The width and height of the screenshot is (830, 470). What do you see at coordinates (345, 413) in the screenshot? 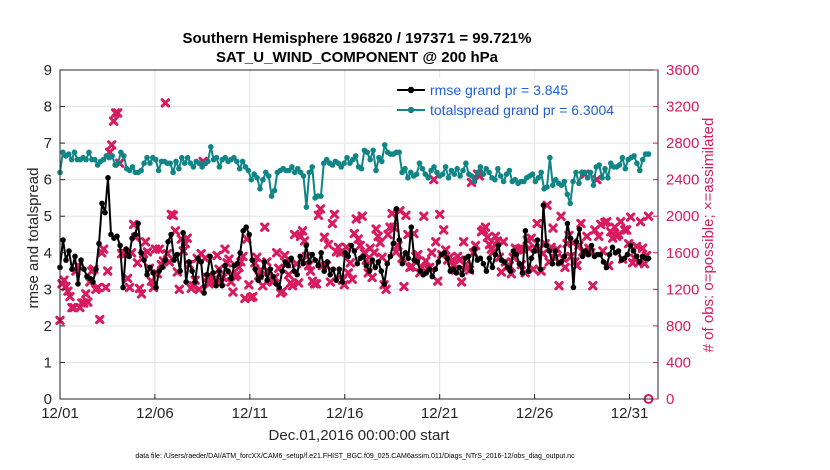
I see `x-tick-label: 12/16` at bounding box center [345, 413].